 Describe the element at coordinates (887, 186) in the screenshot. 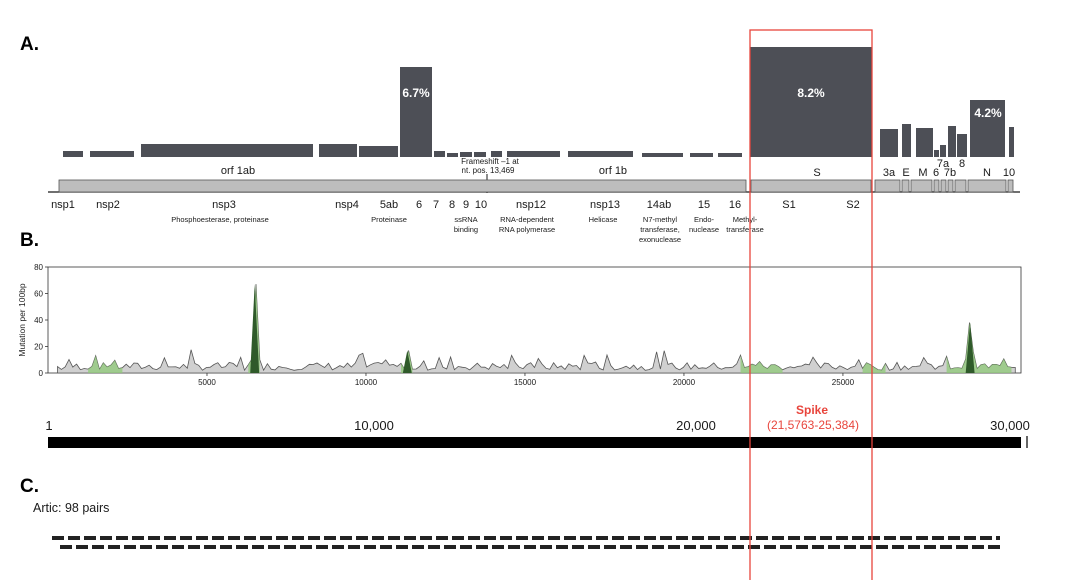

I see `gene-box-3a` at that location.